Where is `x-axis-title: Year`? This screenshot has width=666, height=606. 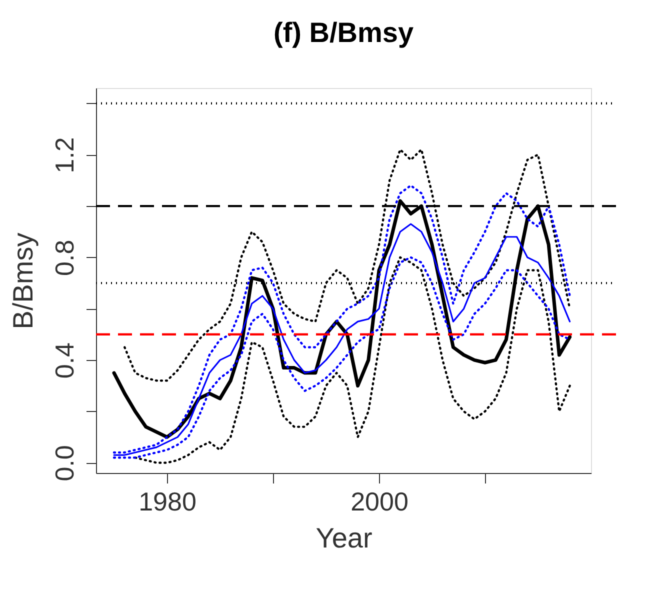
x-axis-title: Year is located at coordinates (344, 538).